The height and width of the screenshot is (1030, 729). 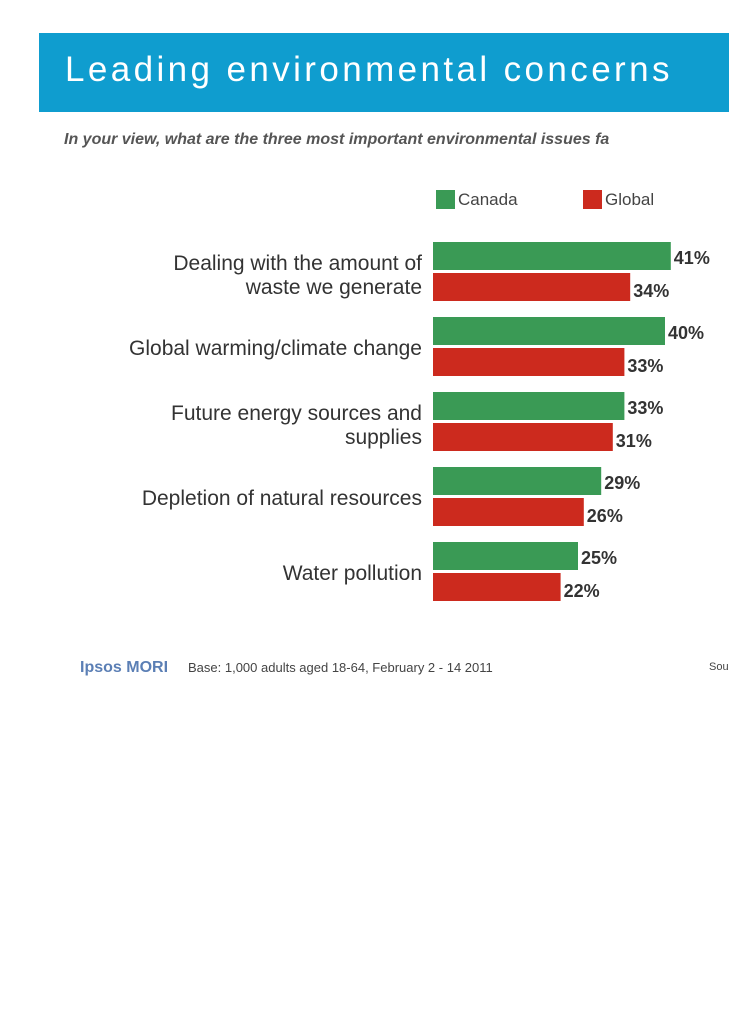 I want to click on source-note: Sou, so click(x=719, y=667).